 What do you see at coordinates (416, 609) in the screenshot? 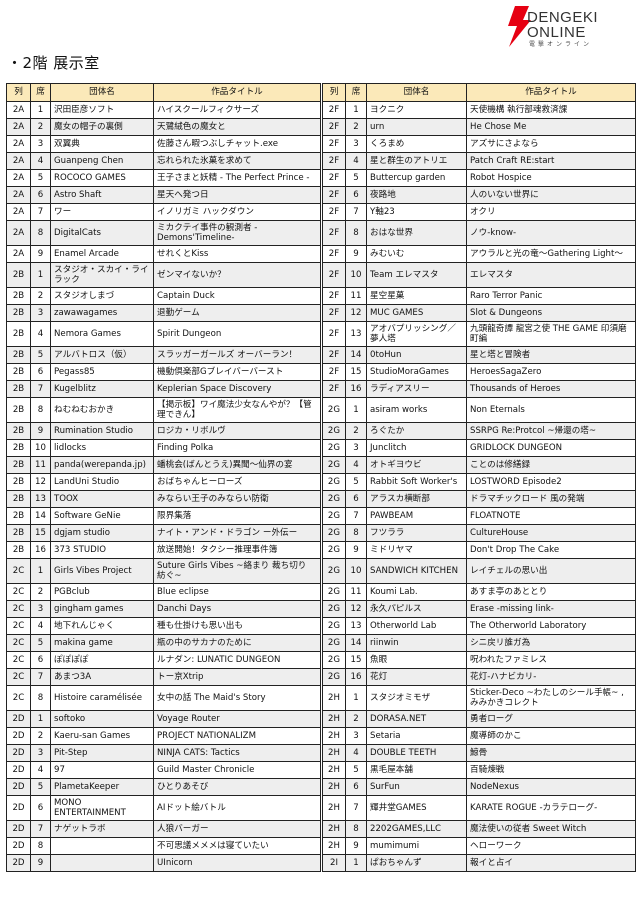
I see `cell-group: 永久パピルス` at bounding box center [416, 609].